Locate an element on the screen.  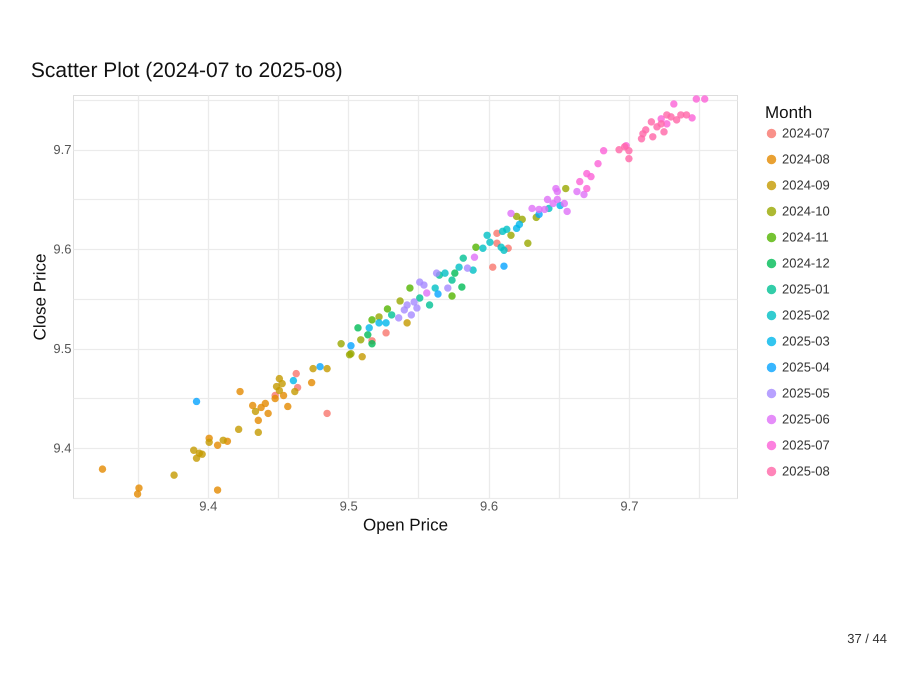
legend-label: 2025-01 is located at coordinates (806, 289).